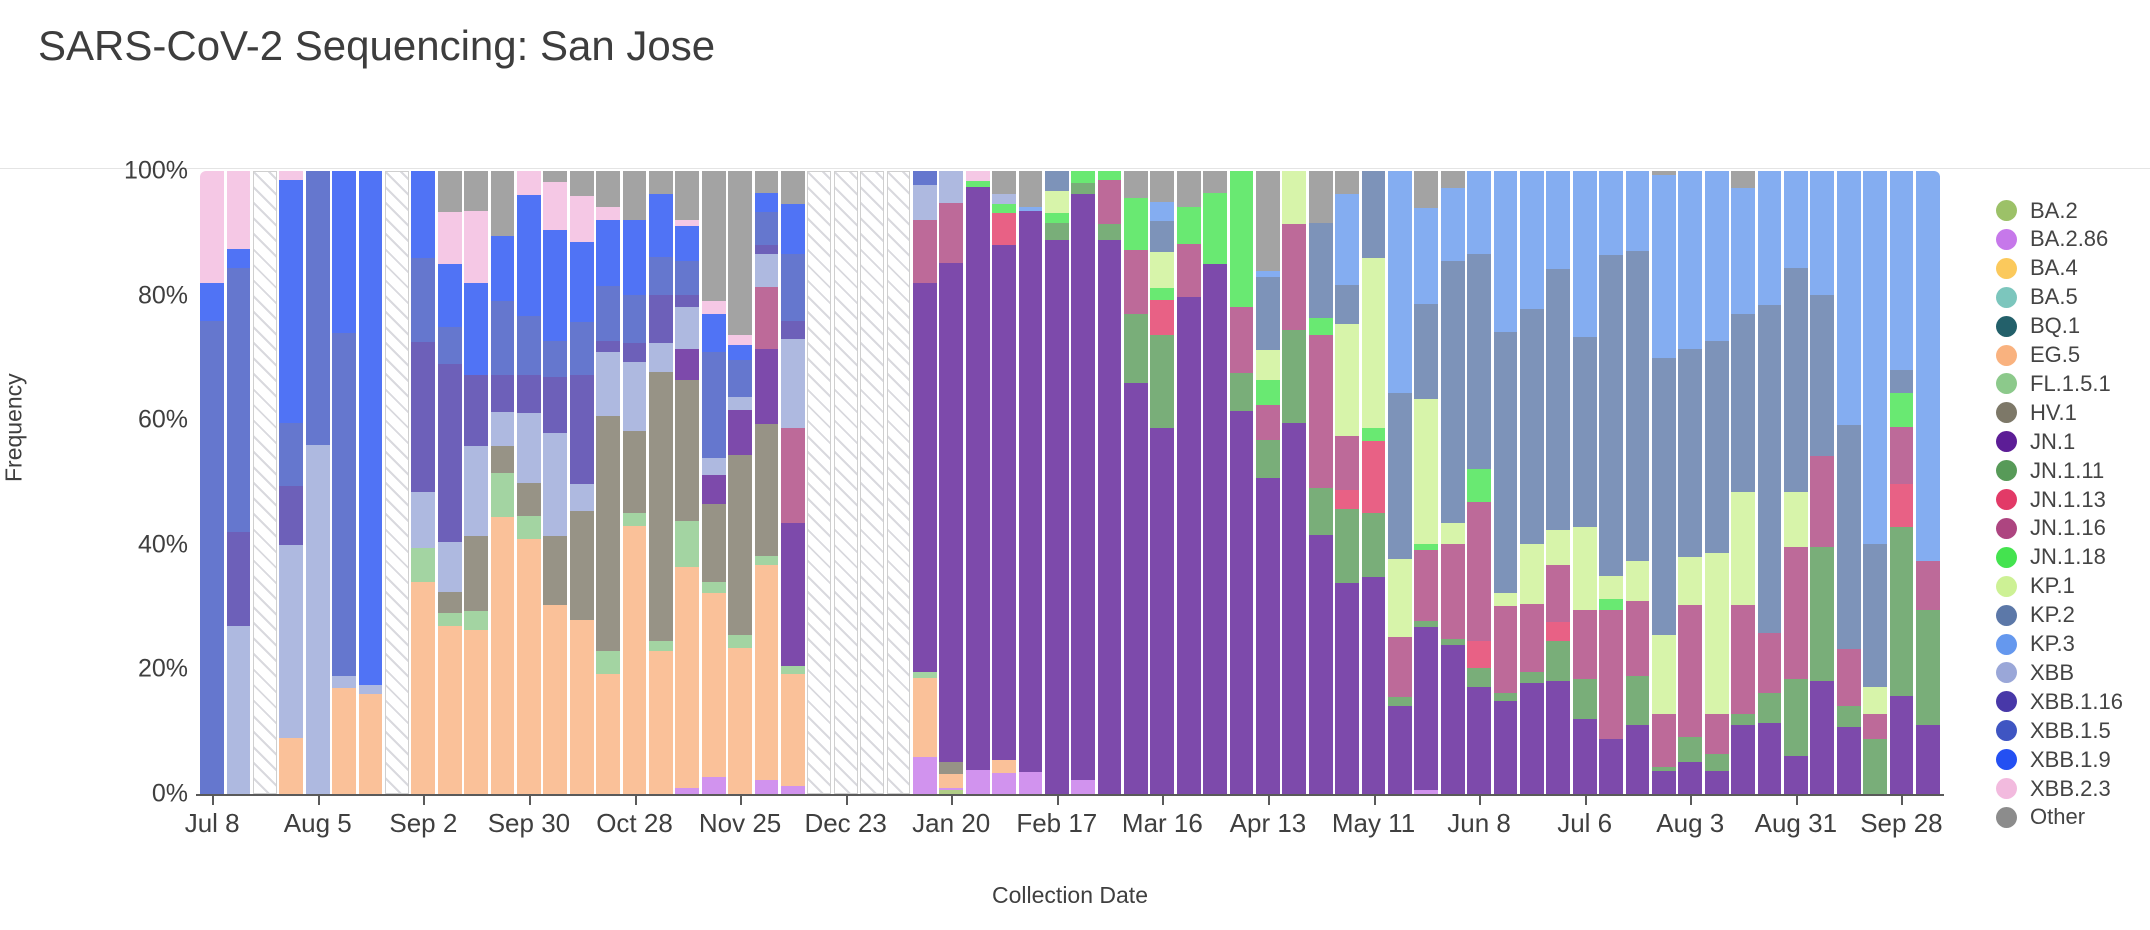  Describe the element at coordinates (660, 506) in the screenshot. I see `bar-segment-2023-11-04-HV.1` at that location.